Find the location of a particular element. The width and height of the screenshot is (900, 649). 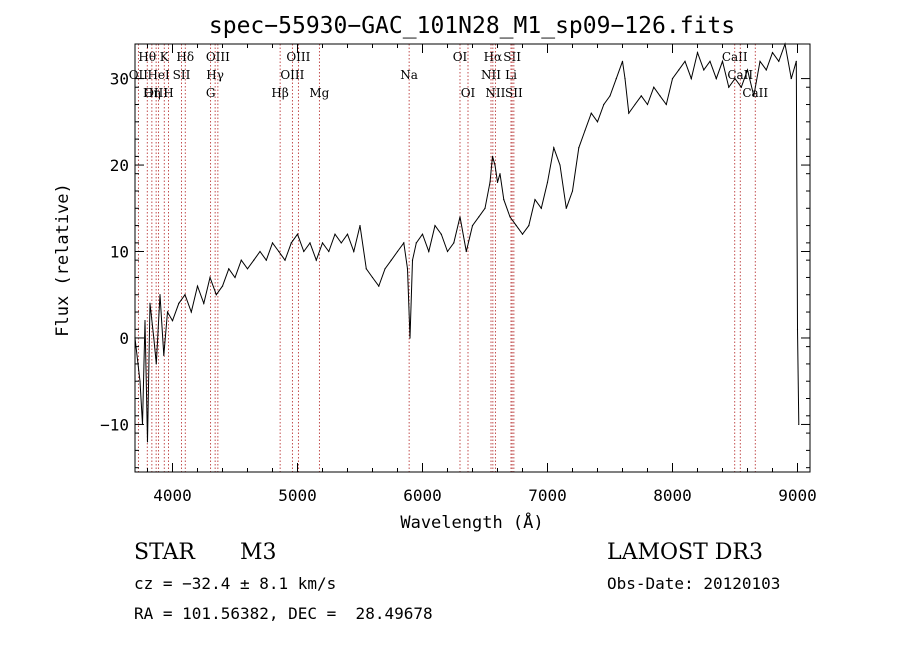

line-marker-label: Hη is located at coordinates (152, 93).